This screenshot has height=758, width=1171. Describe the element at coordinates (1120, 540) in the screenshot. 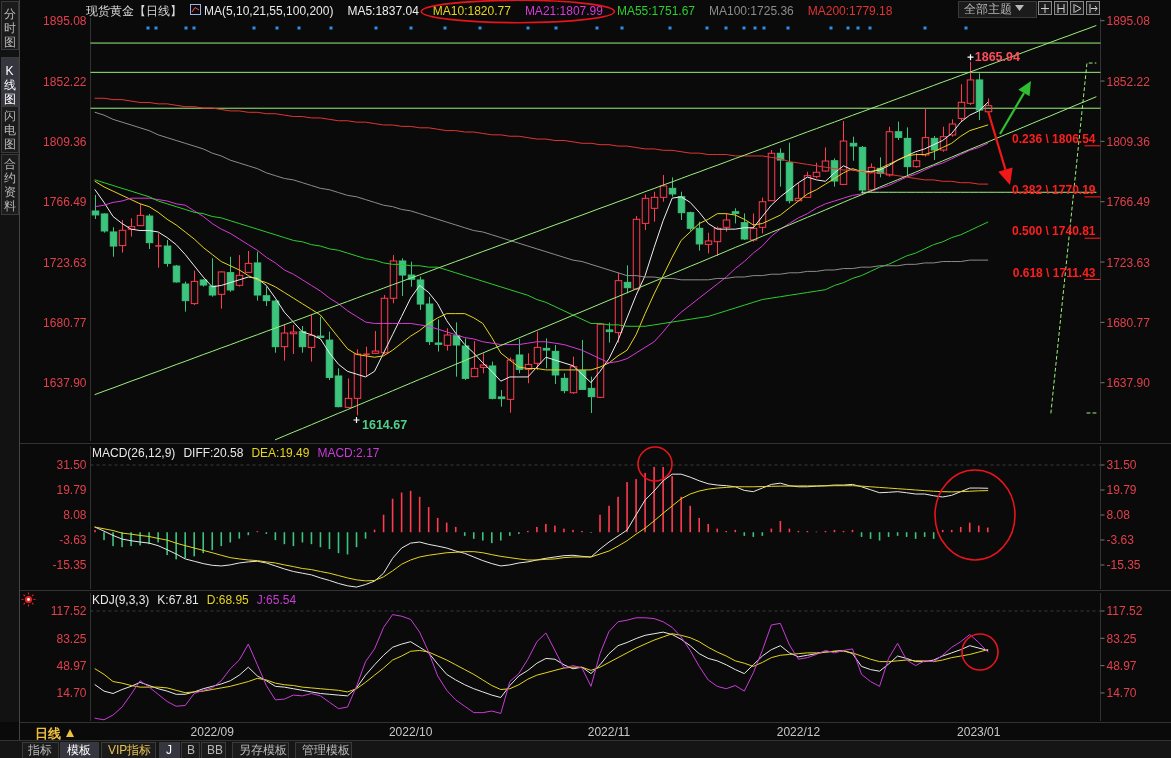

I see `y2-tick-label: -3.63` at that location.